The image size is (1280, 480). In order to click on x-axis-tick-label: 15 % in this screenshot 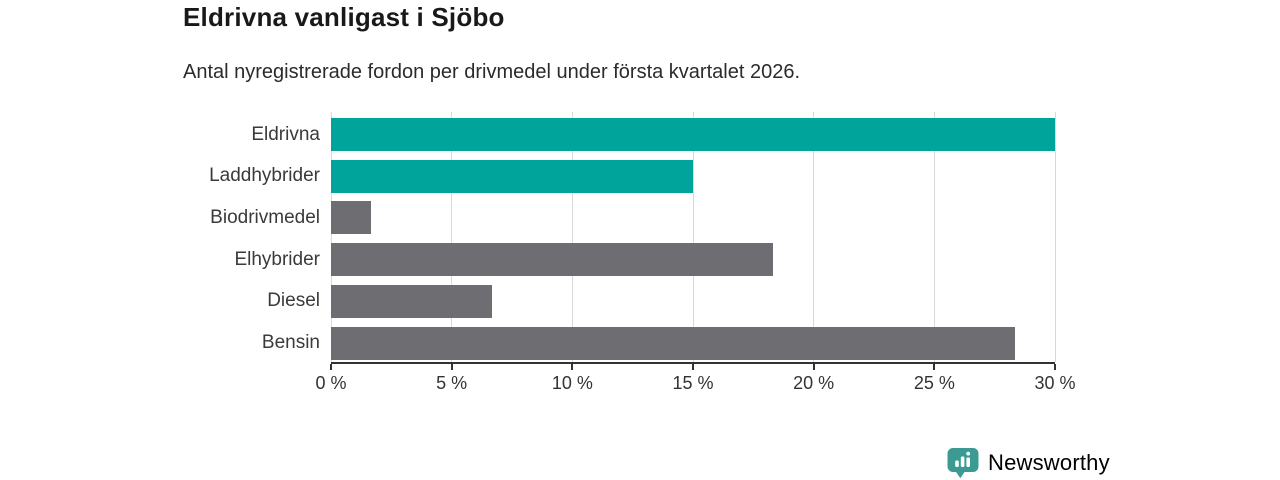, I will do `click(693, 383)`.